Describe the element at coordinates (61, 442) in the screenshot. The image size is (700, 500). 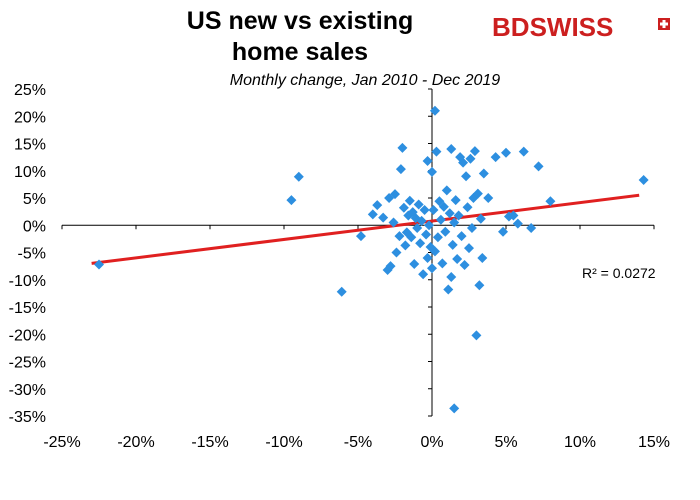
I see `x-tick-label: -25%` at that location.